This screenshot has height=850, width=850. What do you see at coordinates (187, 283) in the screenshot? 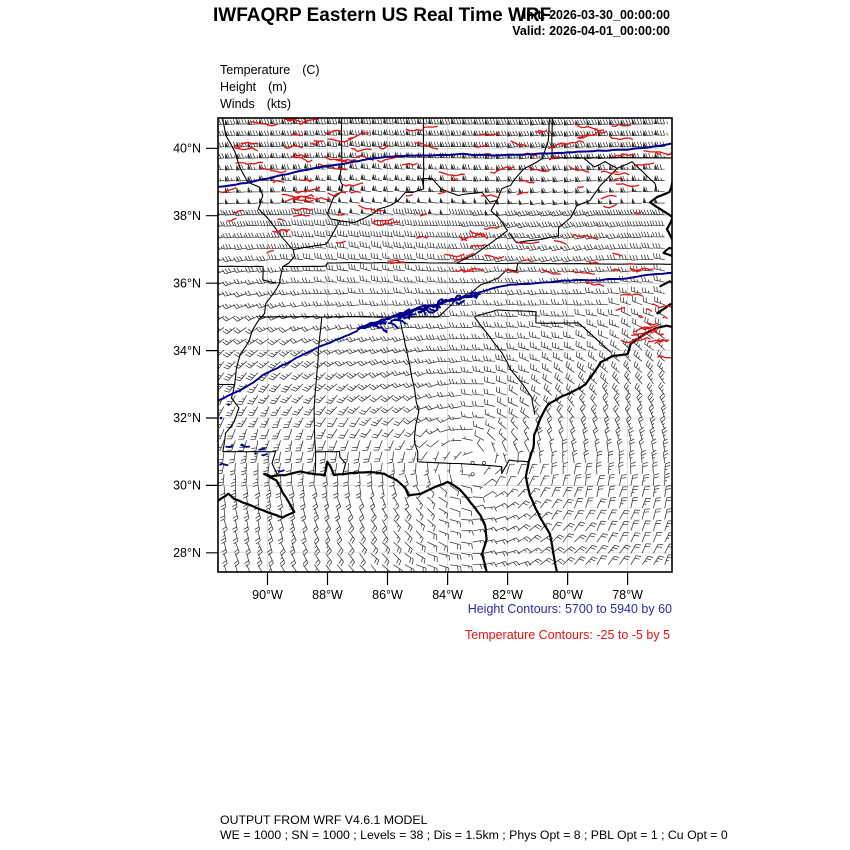
I see `lat-tick-label: 36°N` at bounding box center [187, 283].